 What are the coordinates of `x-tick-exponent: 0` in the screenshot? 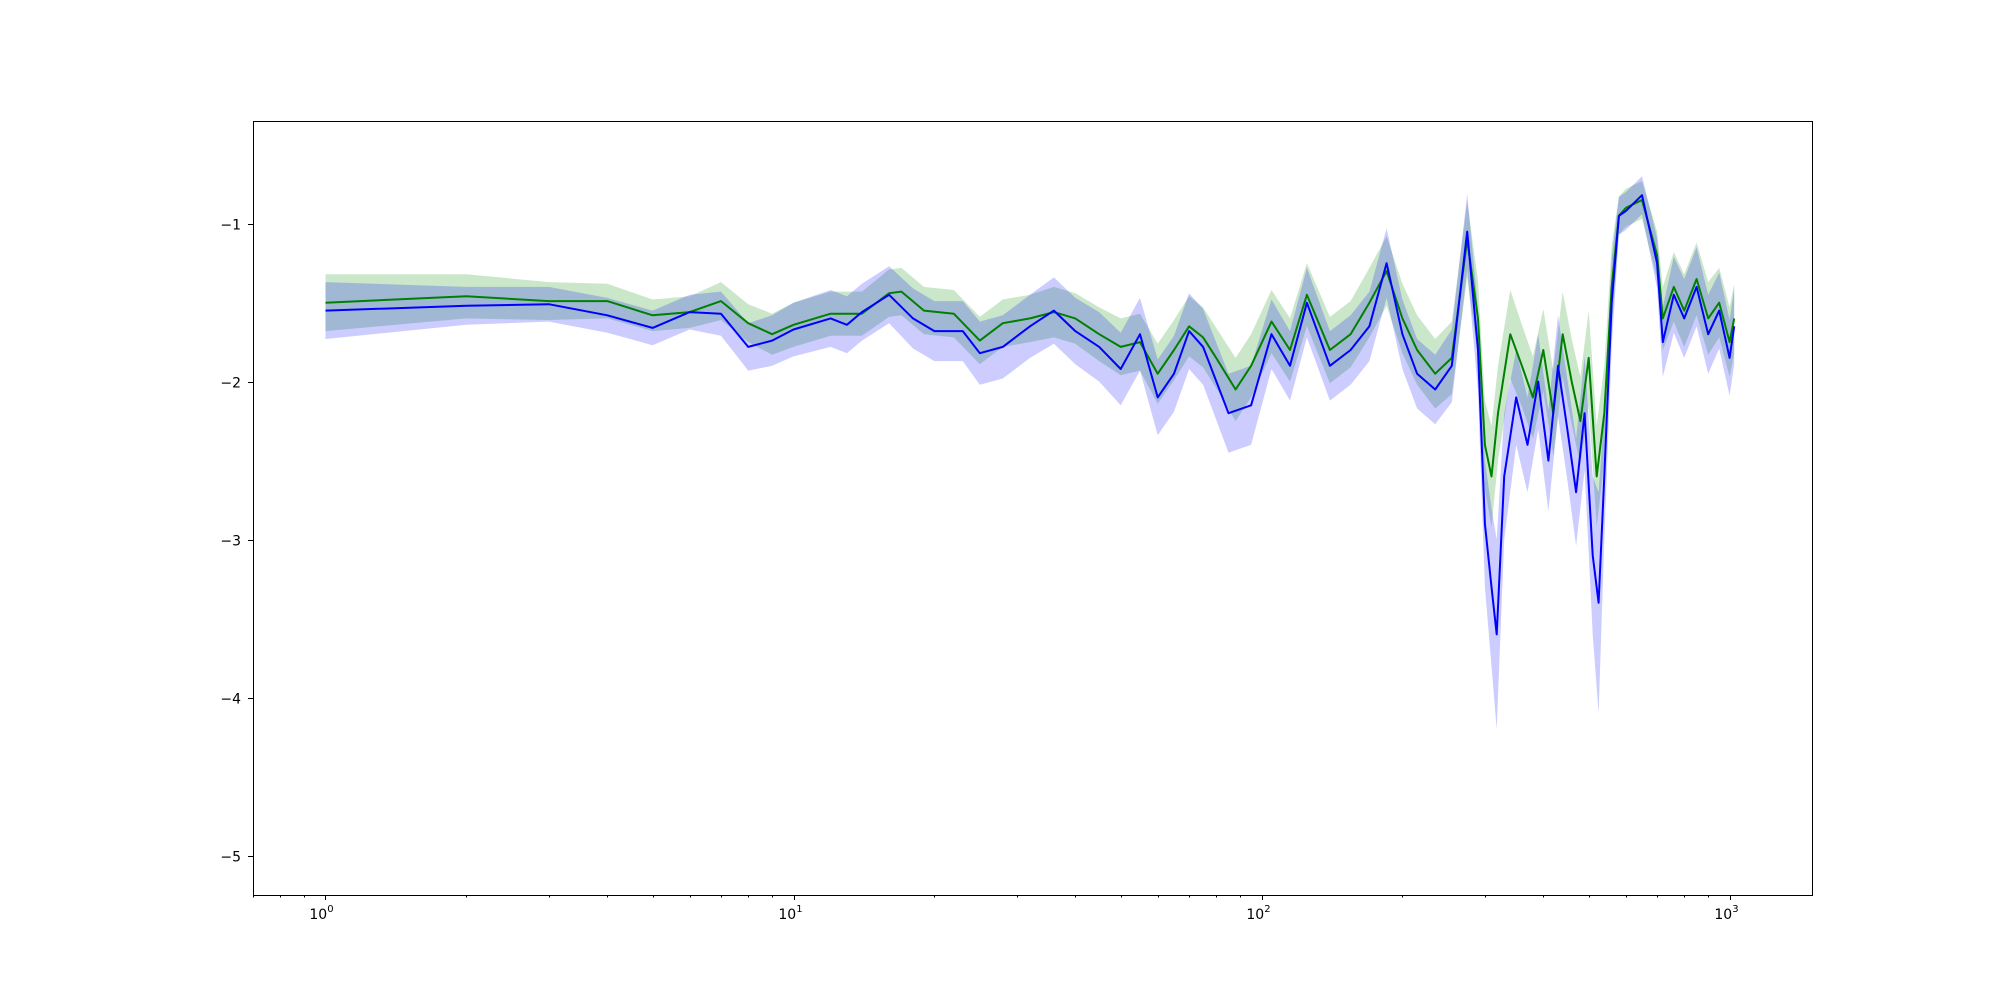 It's located at (330, 909).